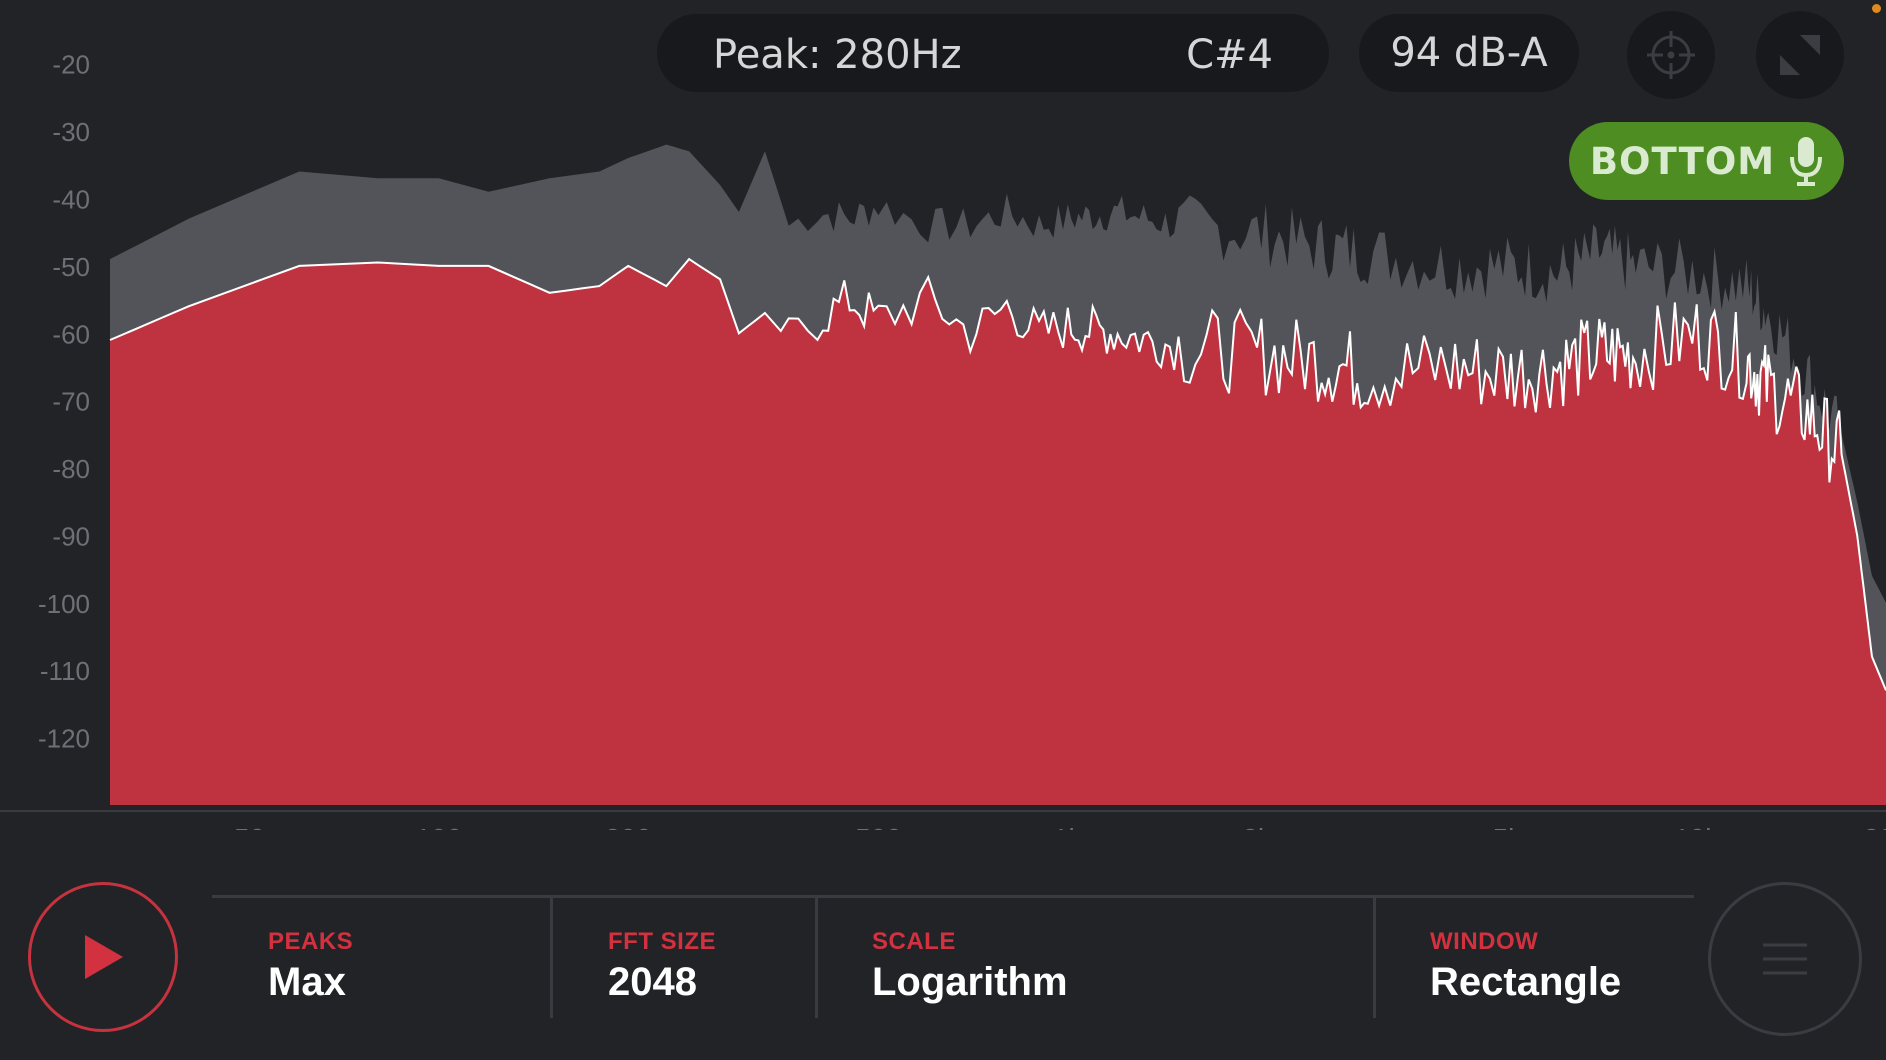 The width and height of the screenshot is (1886, 1060). What do you see at coordinates (628, 826) in the screenshot?
I see `x-tick-label: 200` at bounding box center [628, 826].